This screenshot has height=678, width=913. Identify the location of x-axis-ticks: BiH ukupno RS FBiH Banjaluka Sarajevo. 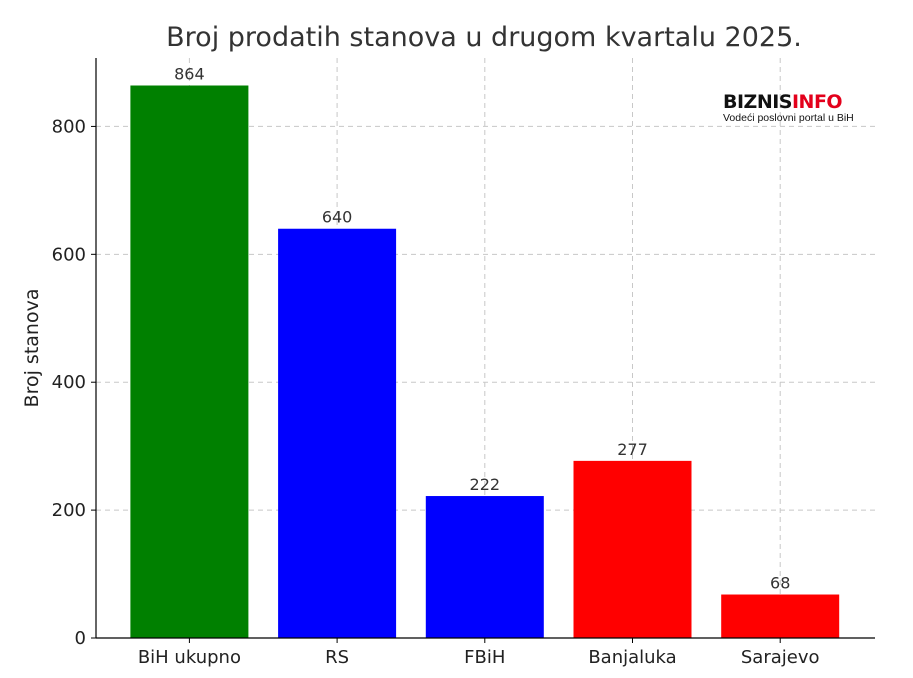
(479, 653).